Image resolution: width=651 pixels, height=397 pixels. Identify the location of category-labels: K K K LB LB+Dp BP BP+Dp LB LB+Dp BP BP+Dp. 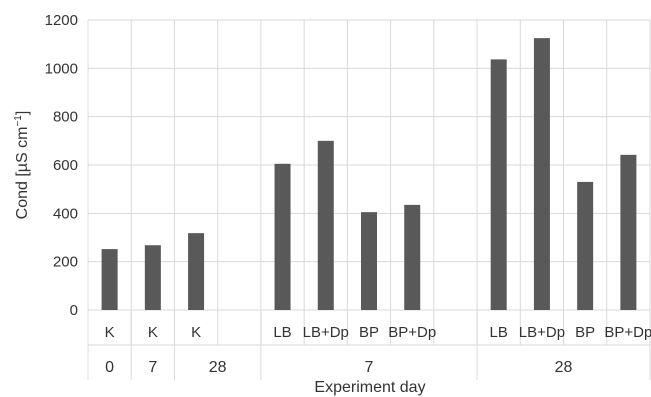
(378, 332).